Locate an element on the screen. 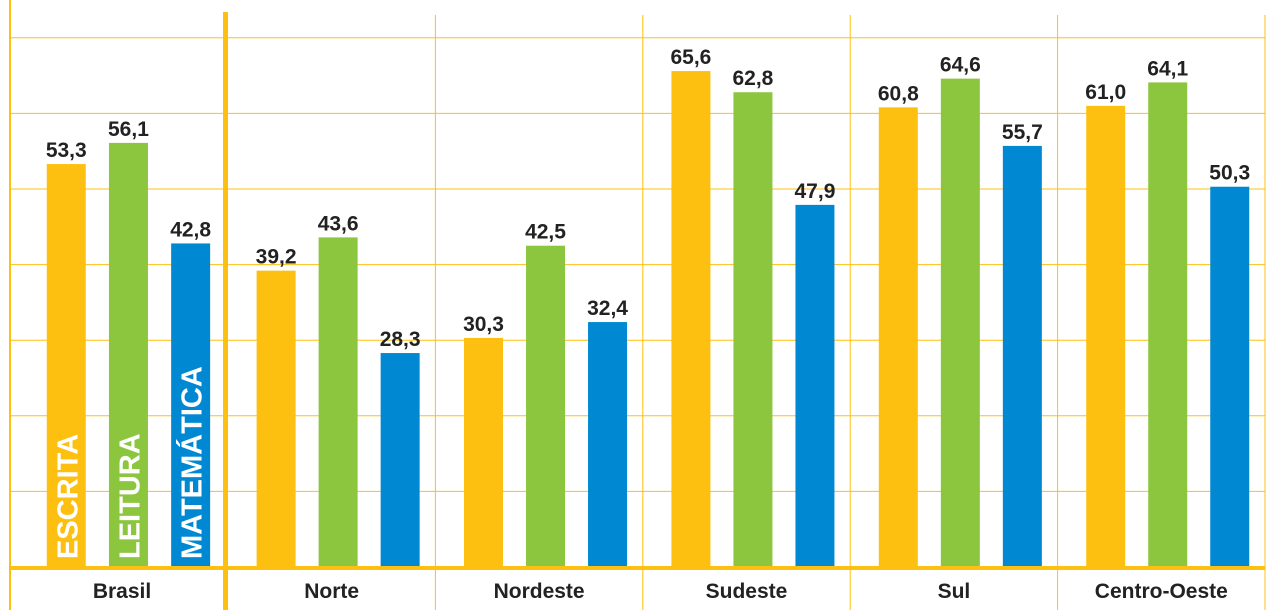 The height and width of the screenshot is (610, 1272). baseline is located at coordinates (637, 568).